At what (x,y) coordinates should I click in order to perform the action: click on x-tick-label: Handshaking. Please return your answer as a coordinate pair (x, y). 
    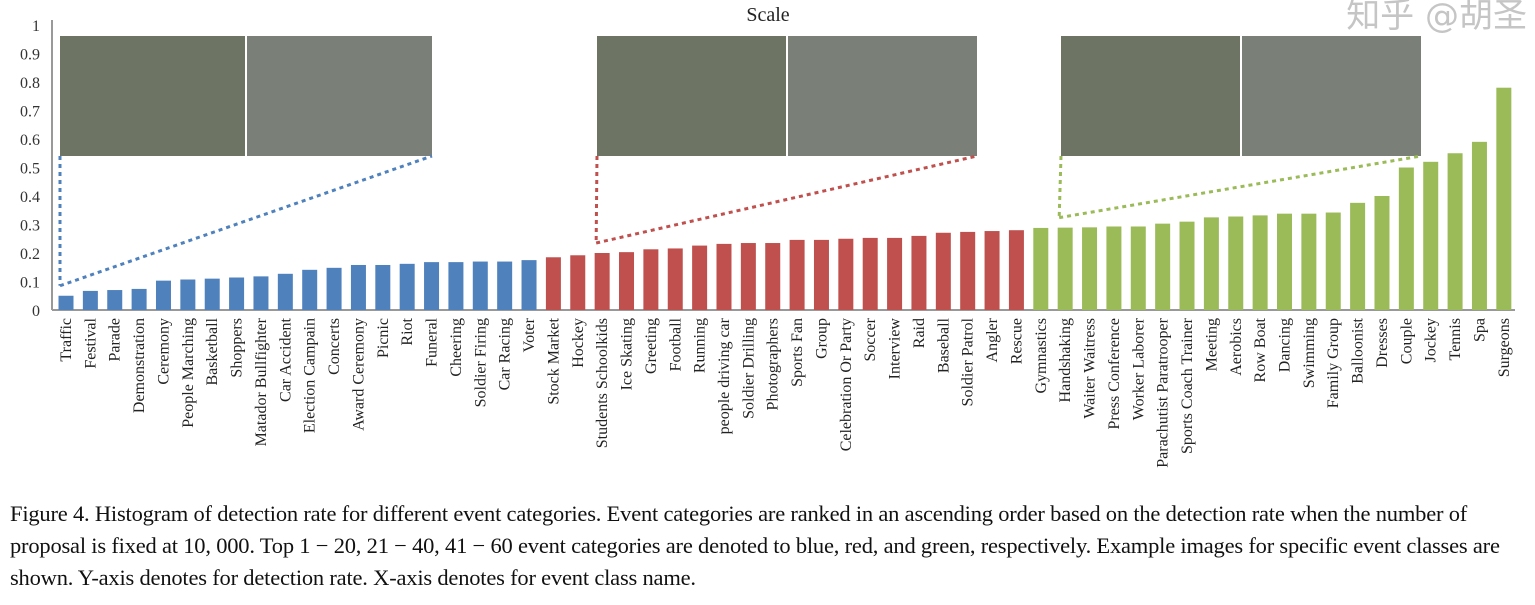
    Looking at the image, I should click on (1065, 360).